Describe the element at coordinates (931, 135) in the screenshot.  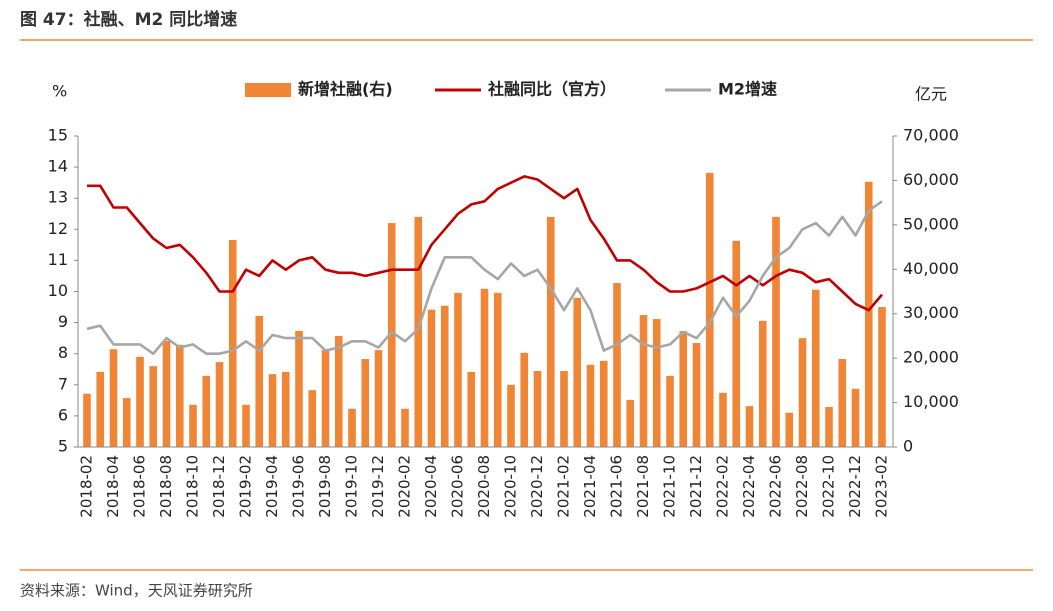
I see `y2-tick-label: 70,000` at that location.